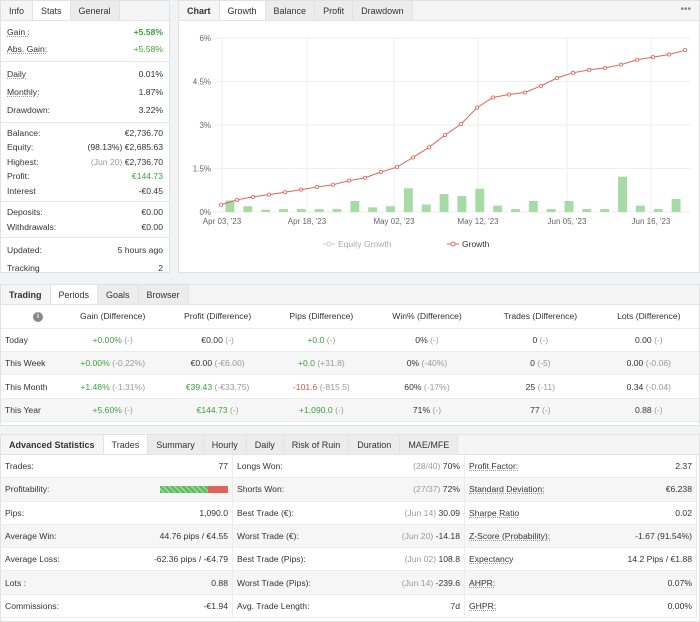  Describe the element at coordinates (17, 10) in the screenshot. I see `tab-info: Info` at that location.